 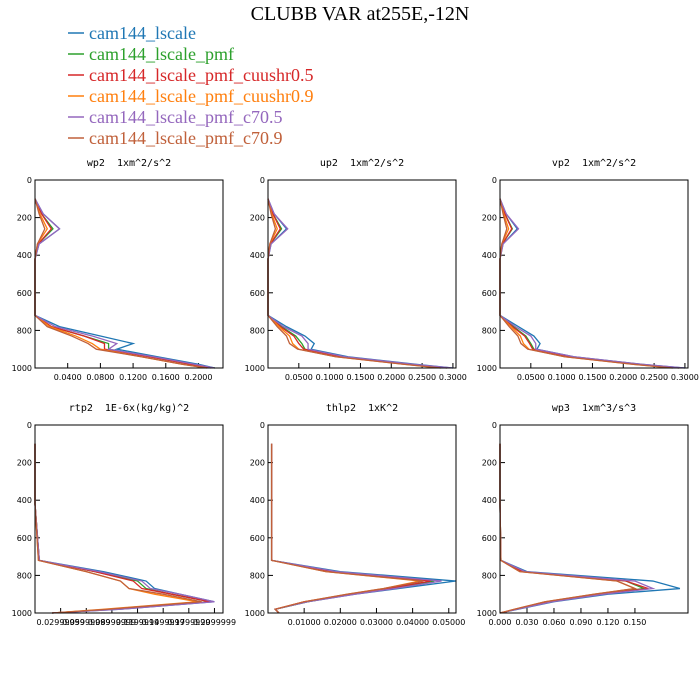 I want to click on x-tick-label: 0.030, so click(x=527, y=622).